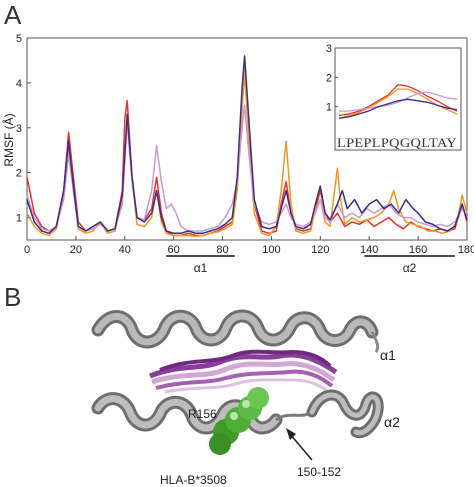  Describe the element at coordinates (329, 78) in the screenshot. I see `inset-y-tick-label: 2` at that location.